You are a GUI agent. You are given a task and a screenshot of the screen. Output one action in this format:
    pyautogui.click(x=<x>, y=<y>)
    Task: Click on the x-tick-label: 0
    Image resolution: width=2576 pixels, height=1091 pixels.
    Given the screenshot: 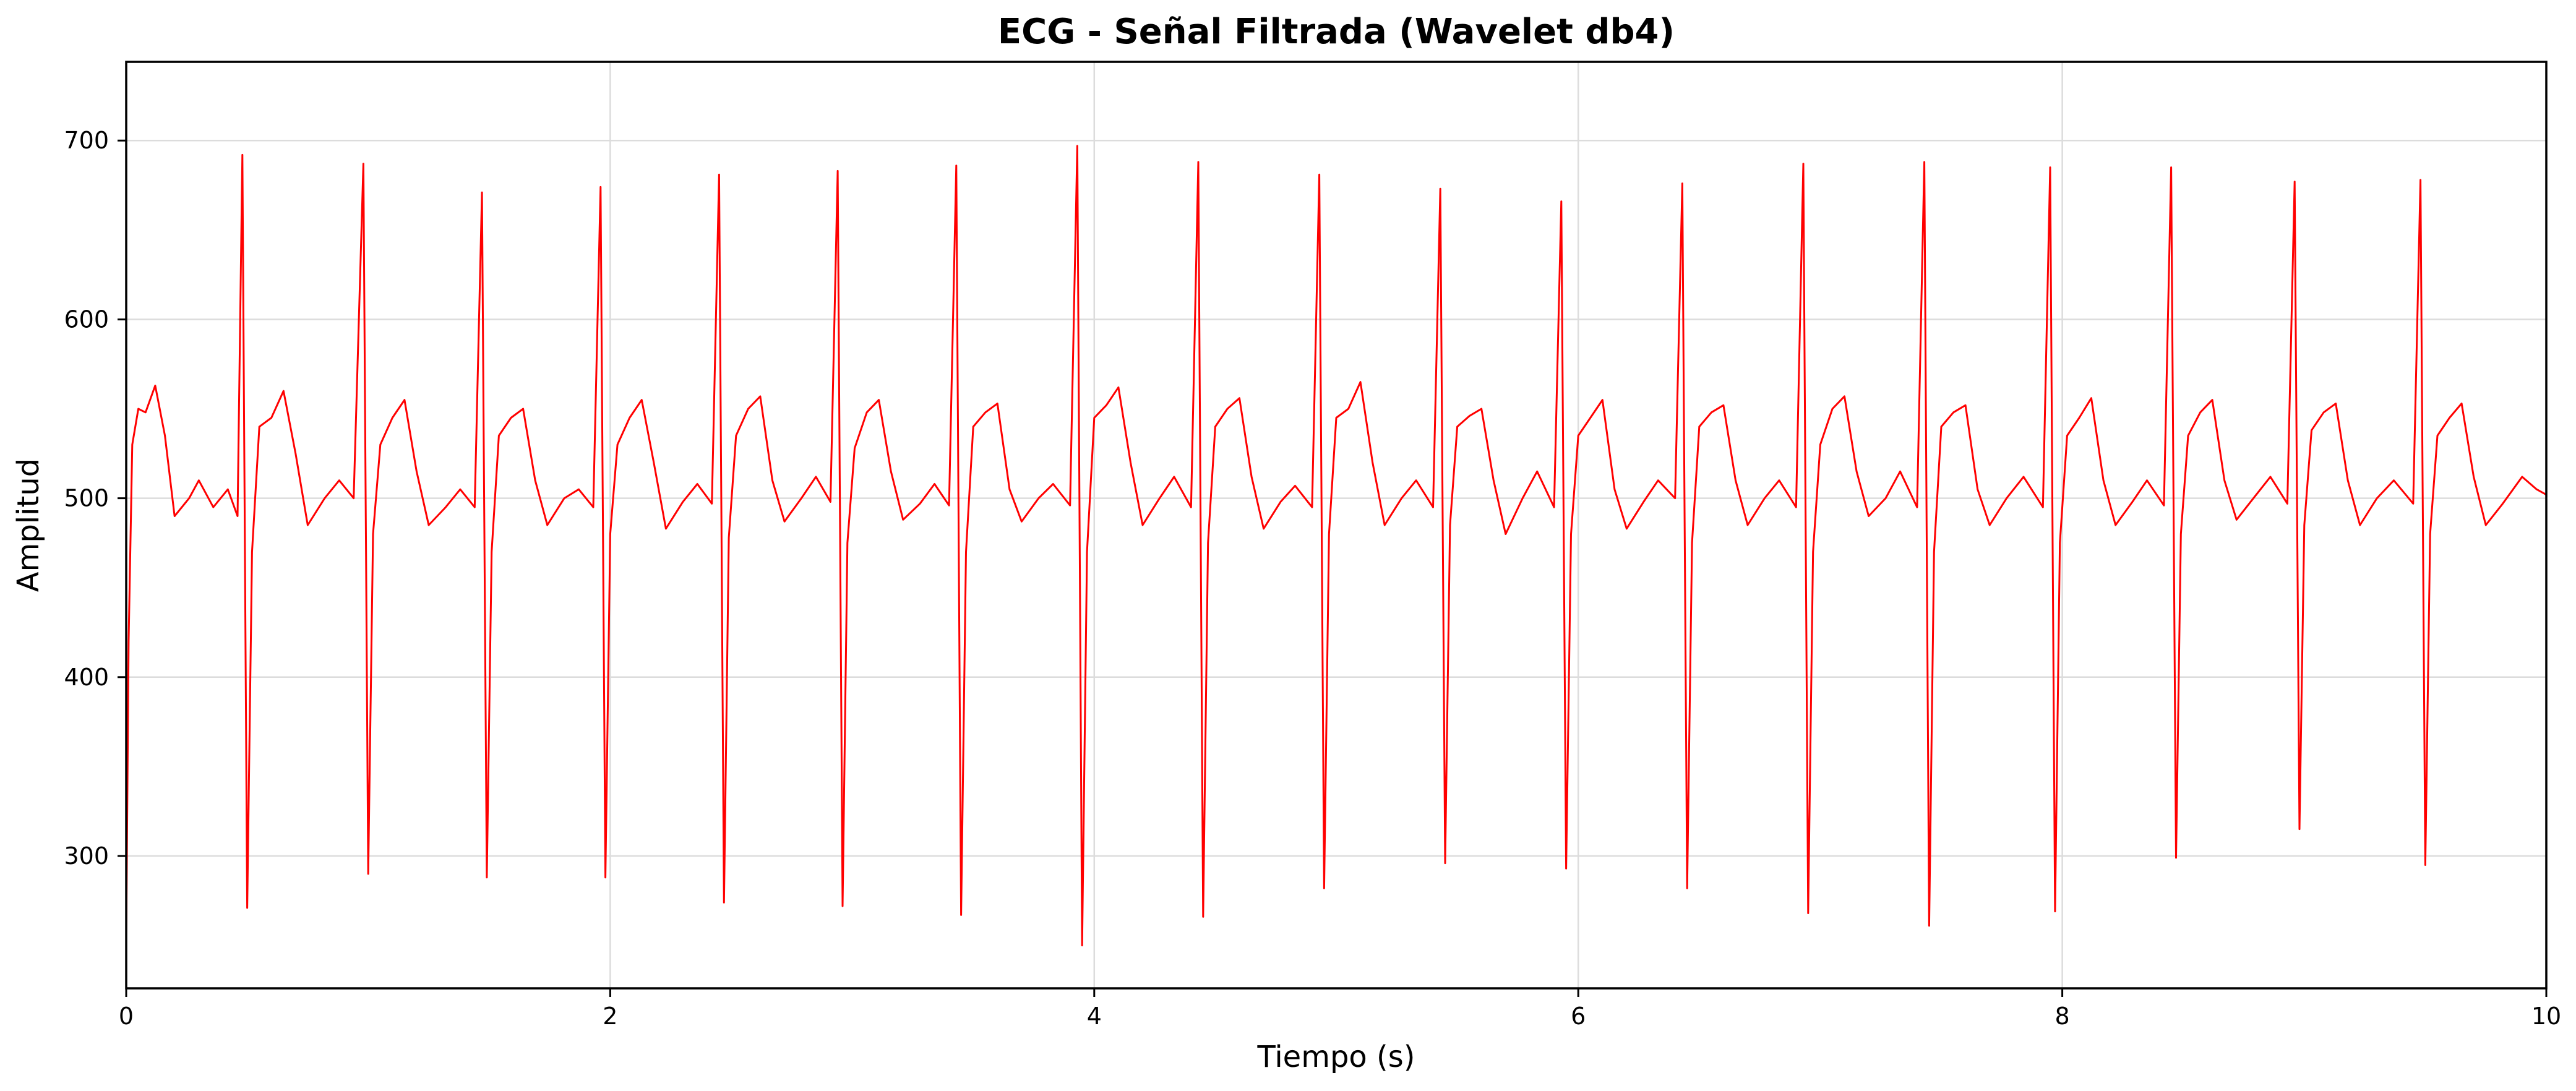 What is the action you would take?
    pyautogui.click(x=126, y=1016)
    